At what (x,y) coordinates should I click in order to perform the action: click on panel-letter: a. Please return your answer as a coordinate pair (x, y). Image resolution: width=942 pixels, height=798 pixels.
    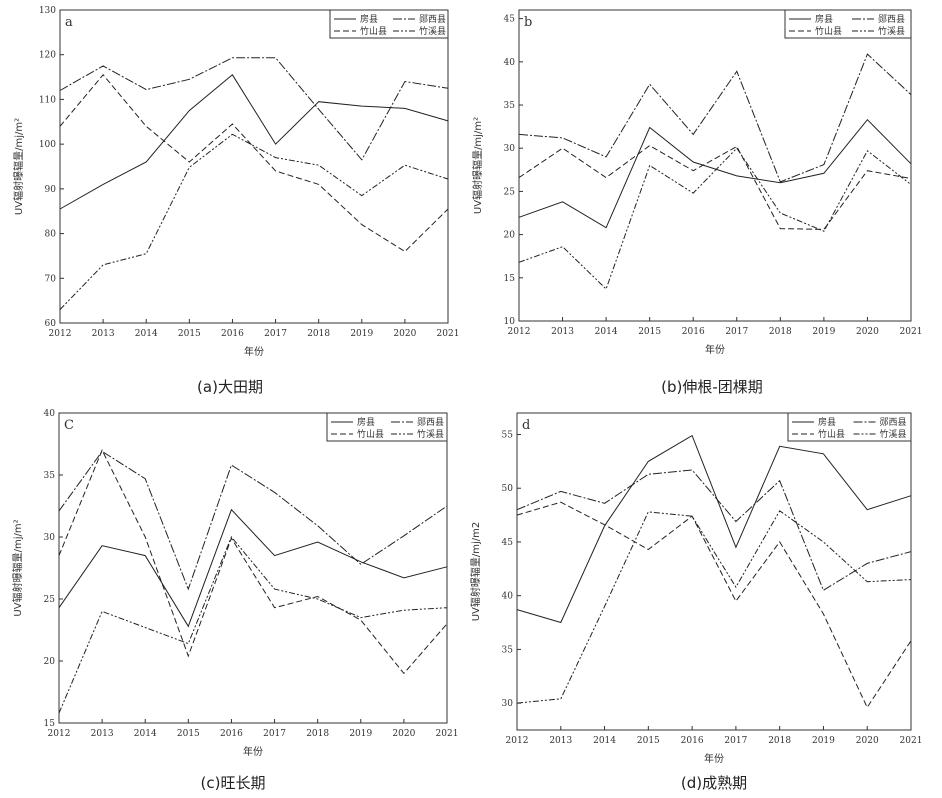
    Looking at the image, I should click on (69, 22).